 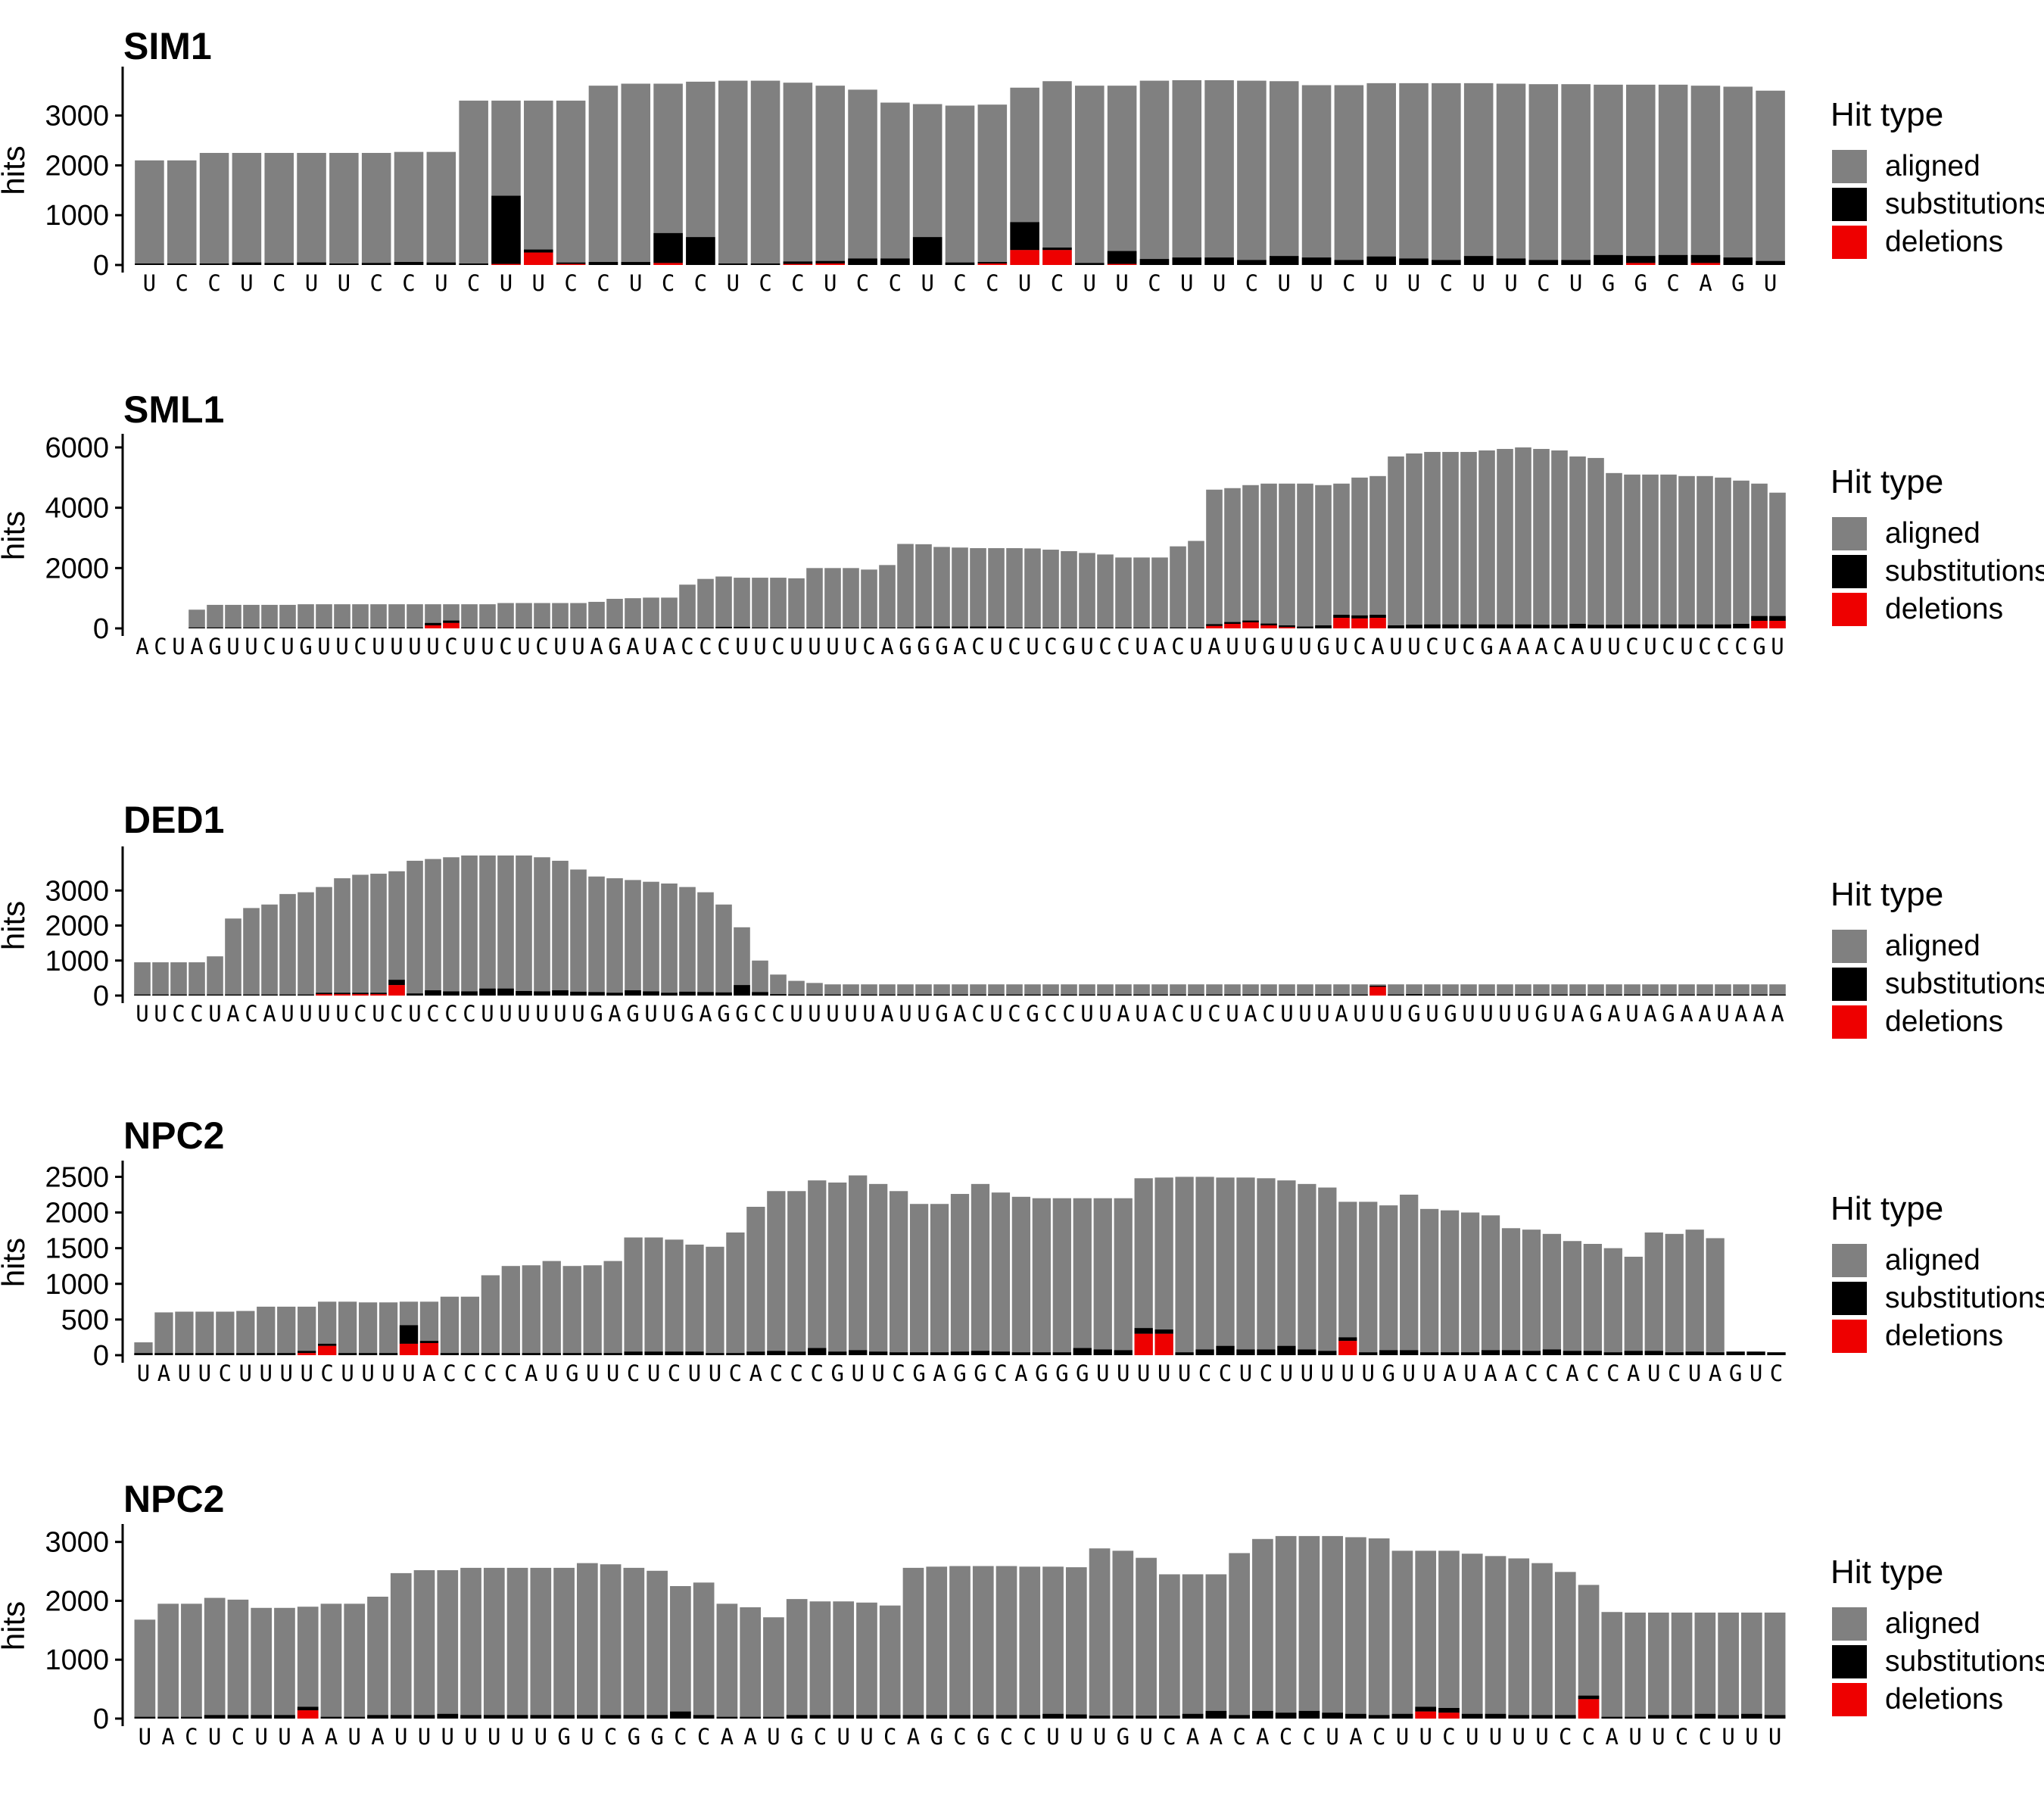 What do you see at coordinates (1944, 242) in the screenshot?
I see `legend-label-deletions: deletions` at bounding box center [1944, 242].